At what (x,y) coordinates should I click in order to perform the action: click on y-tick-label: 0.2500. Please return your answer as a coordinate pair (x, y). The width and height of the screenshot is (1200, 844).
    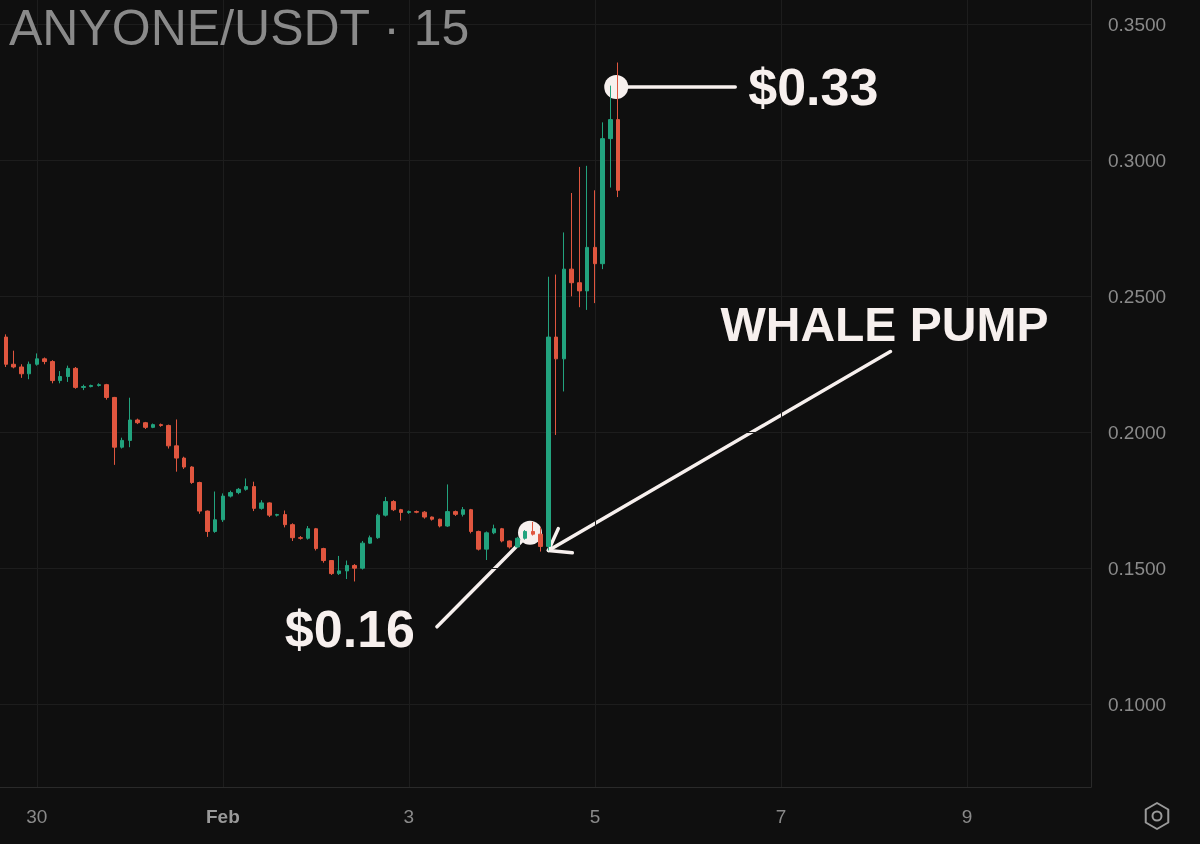
    Looking at the image, I should click on (1137, 296).